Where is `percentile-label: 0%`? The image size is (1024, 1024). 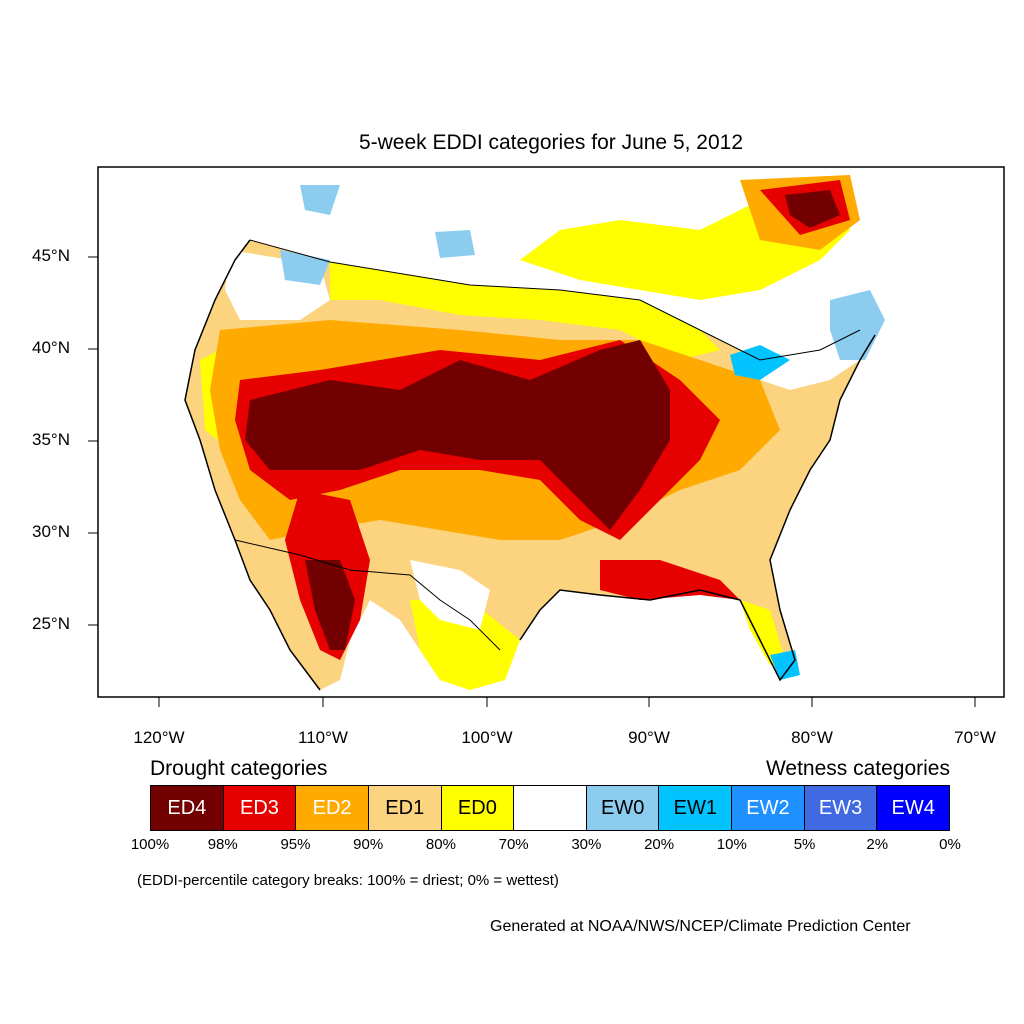 percentile-label: 0% is located at coordinates (950, 844).